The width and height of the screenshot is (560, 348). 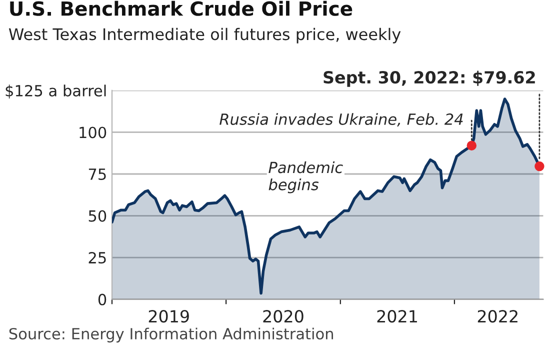 What do you see at coordinates (305, 177) in the screenshot?
I see `annotation: Pandemic begins` at bounding box center [305, 177].